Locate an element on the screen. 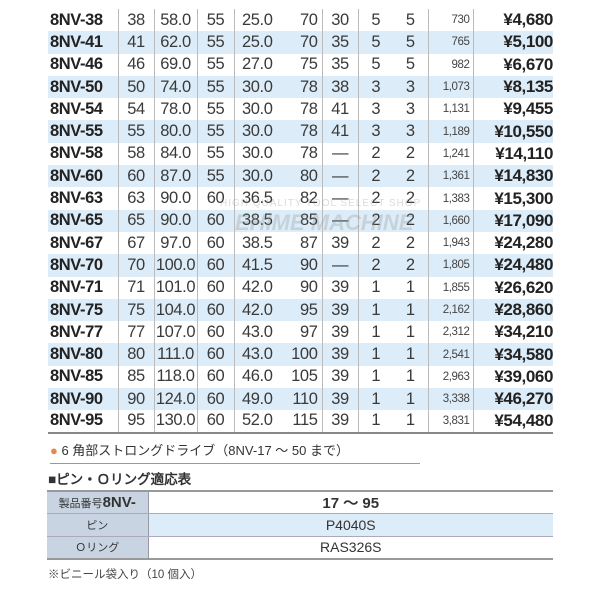 Image resolution: width=600 pixels, height=600 pixels. pin-label: ピン is located at coordinates (98, 525).